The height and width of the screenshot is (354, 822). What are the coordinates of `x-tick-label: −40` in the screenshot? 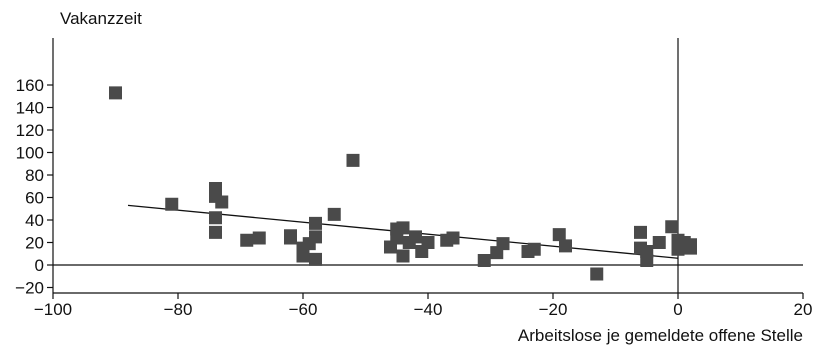 It's located at (428, 309).